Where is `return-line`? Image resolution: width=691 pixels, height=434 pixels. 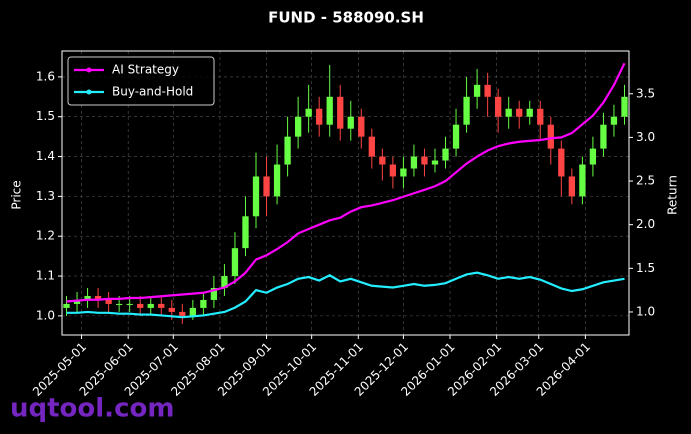 return-line is located at coordinates (345, 295).